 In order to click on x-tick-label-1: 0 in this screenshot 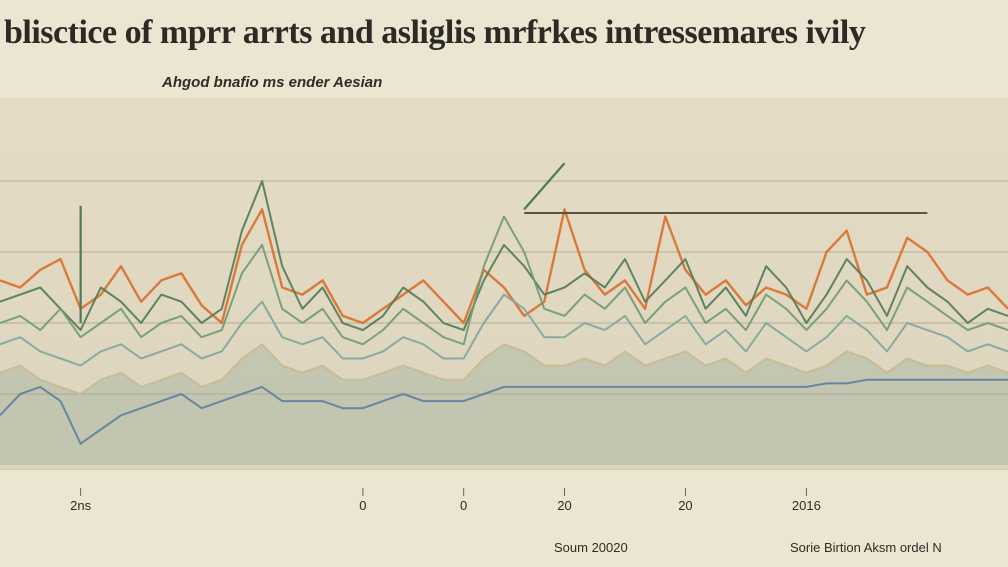, I will do `click(363, 505)`.